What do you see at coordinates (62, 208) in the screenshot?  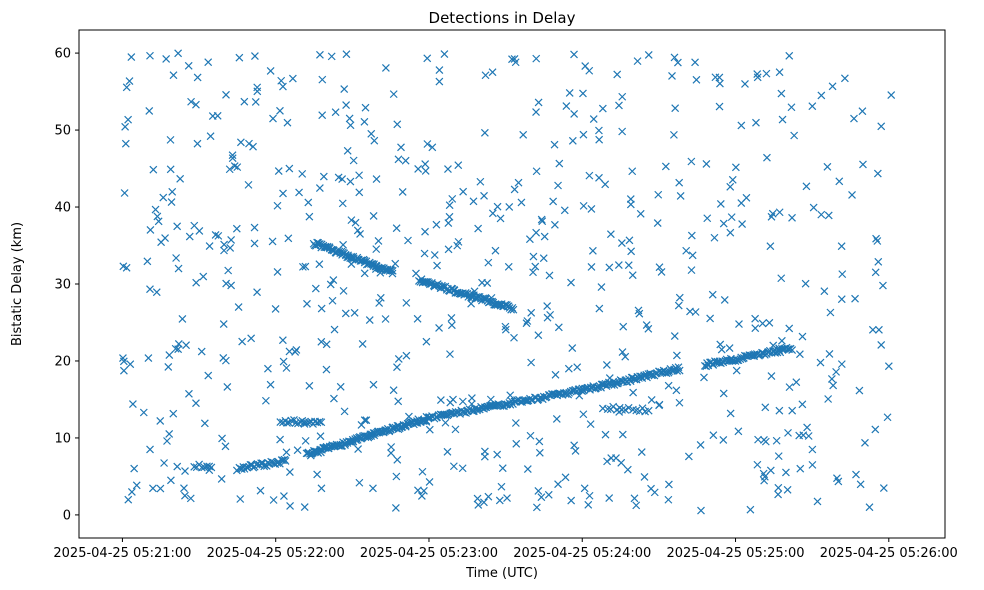 I see `y-tick-label: 40` at bounding box center [62, 208].